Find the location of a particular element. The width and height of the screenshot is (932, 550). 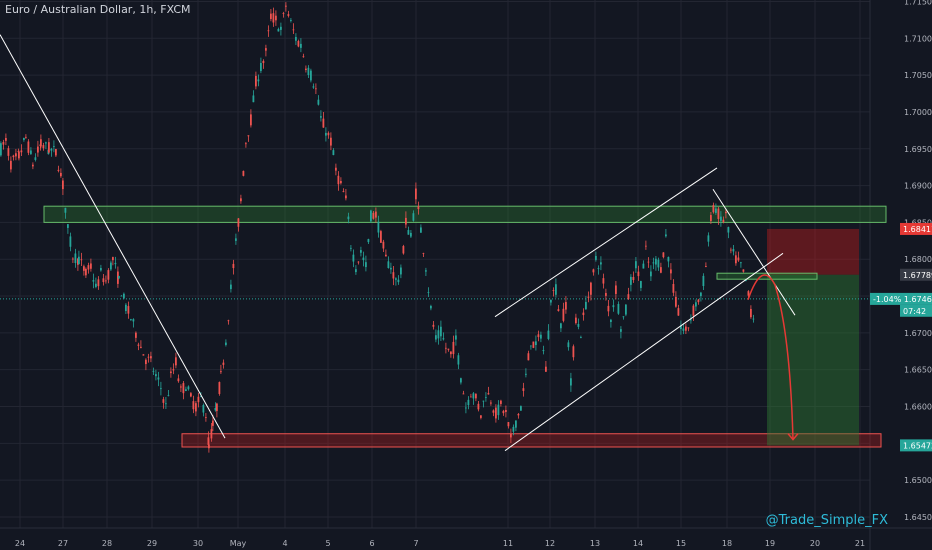

price-label-current-price is located at coordinates (901, 298).